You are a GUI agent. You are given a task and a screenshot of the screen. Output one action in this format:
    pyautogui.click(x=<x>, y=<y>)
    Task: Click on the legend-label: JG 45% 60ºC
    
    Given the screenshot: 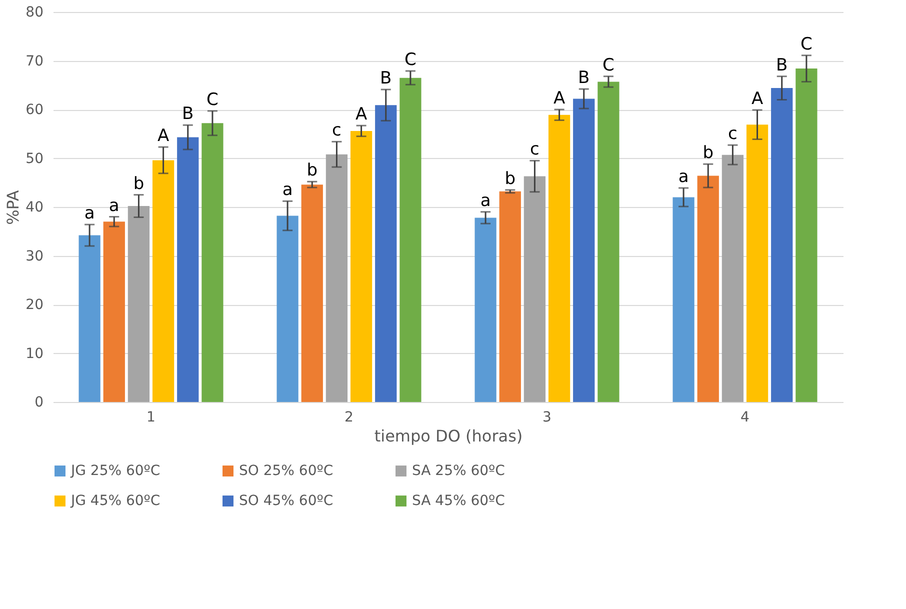 What is the action you would take?
    pyautogui.click(x=115, y=501)
    